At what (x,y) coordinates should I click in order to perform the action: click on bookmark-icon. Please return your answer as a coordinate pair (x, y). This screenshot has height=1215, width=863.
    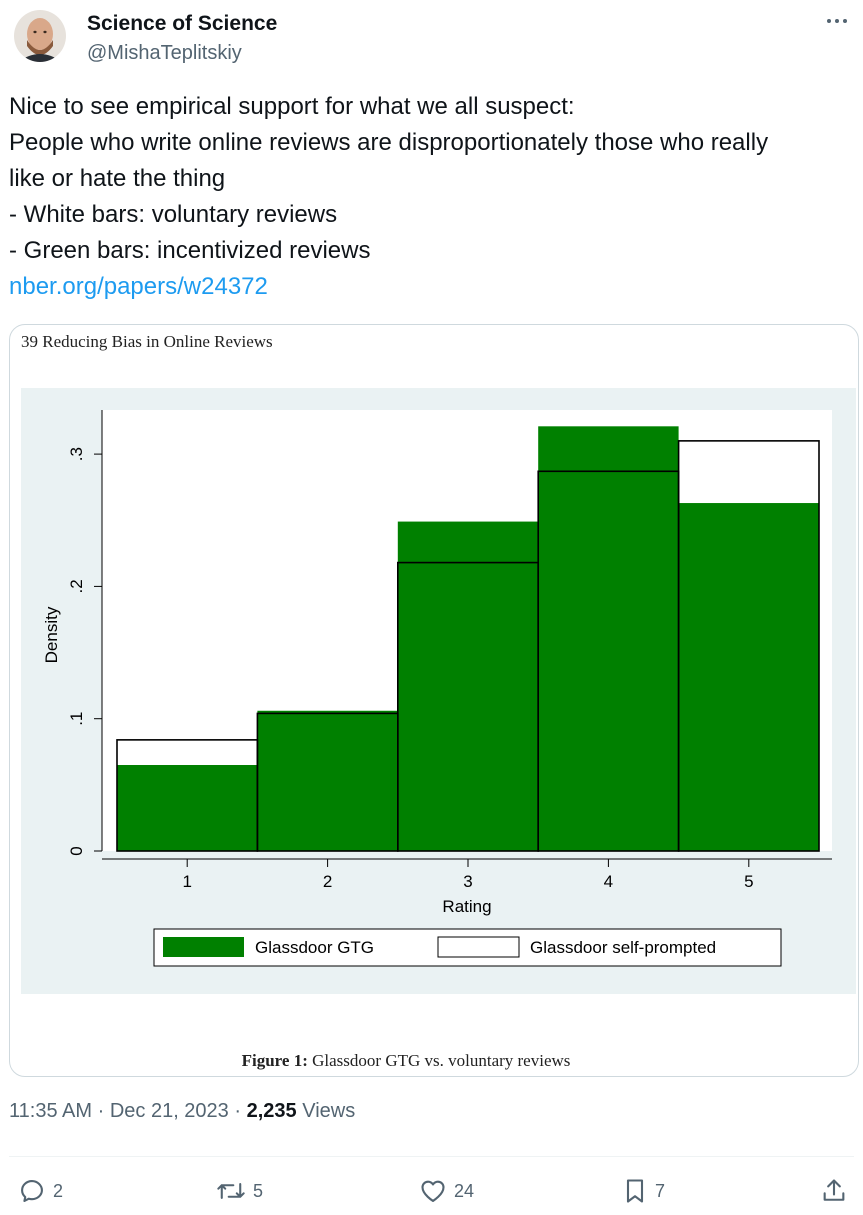
    Looking at the image, I should click on (635, 1191).